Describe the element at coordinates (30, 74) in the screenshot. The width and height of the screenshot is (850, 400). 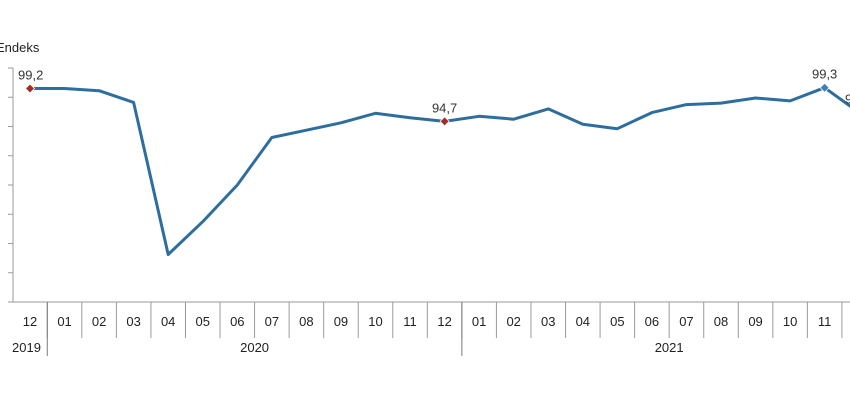
I see `data-label: 99,2` at that location.